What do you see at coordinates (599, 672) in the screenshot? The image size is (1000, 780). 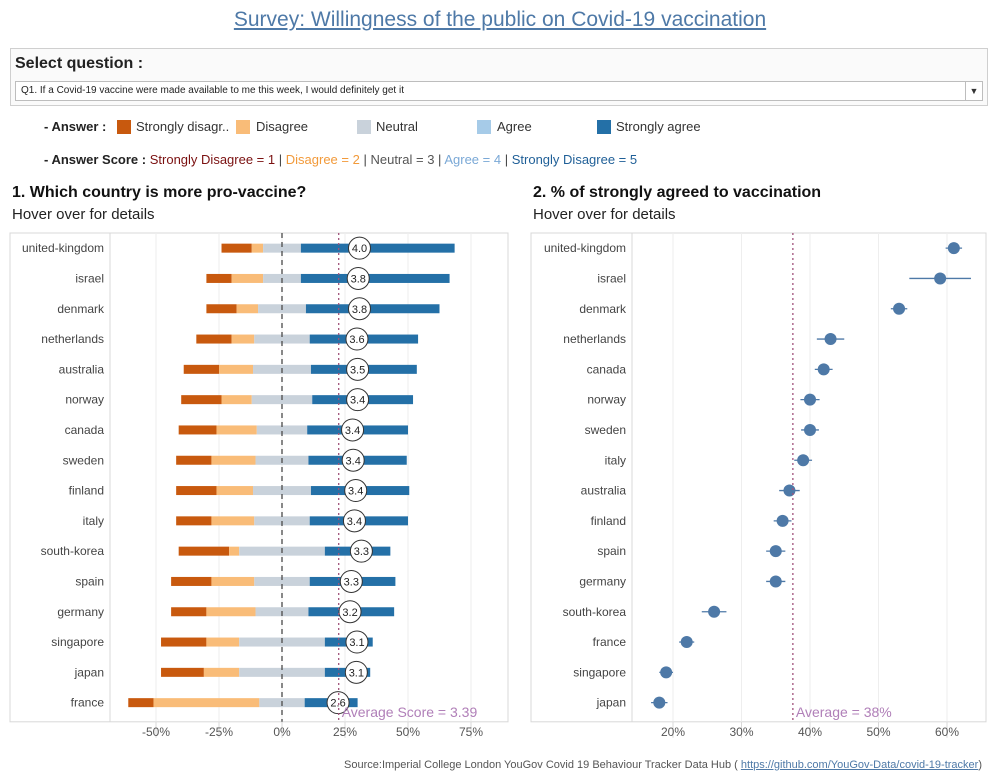 I see `category-label: singapore` at bounding box center [599, 672].